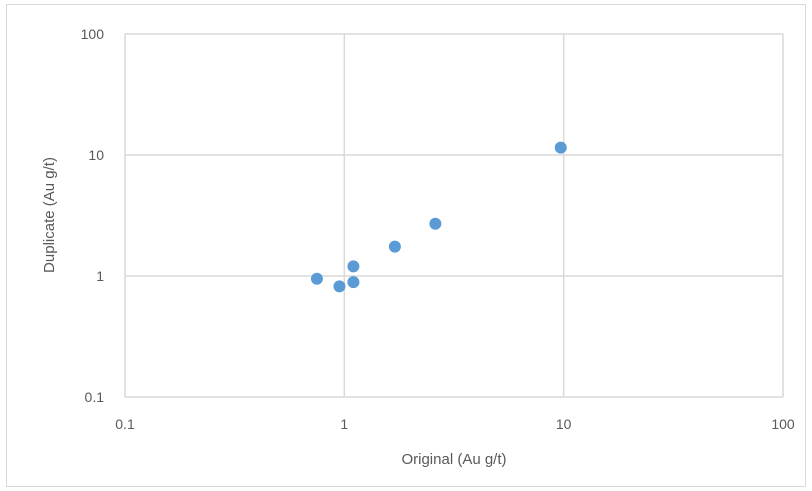 The height and width of the screenshot is (491, 812). What do you see at coordinates (93, 34) in the screenshot?
I see `y-tick-label: 100` at bounding box center [93, 34].